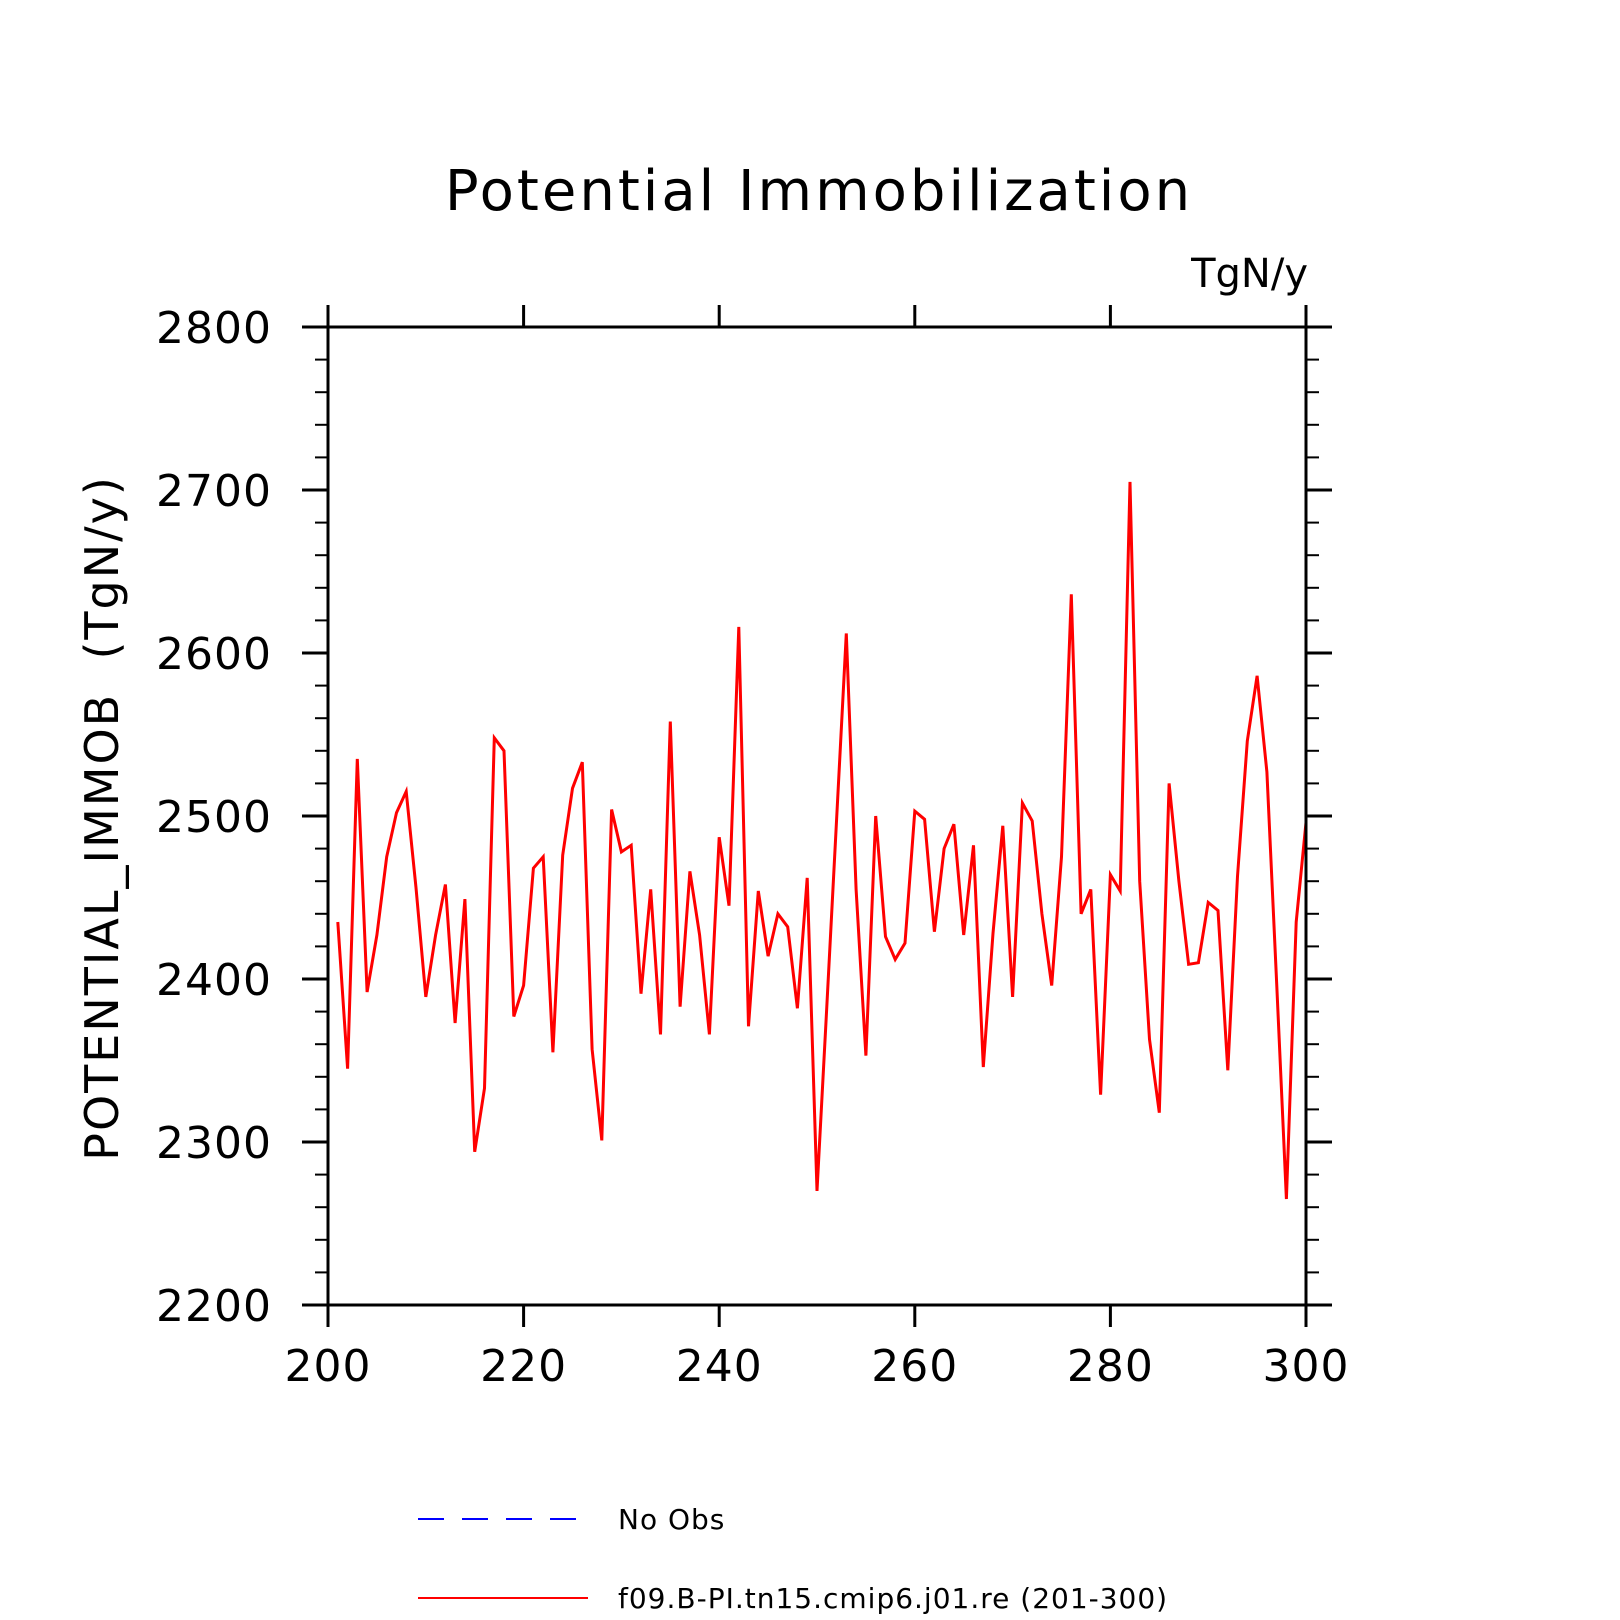  Describe the element at coordinates (214, 1143) in the screenshot. I see `y-tick-label: 2300` at that location.